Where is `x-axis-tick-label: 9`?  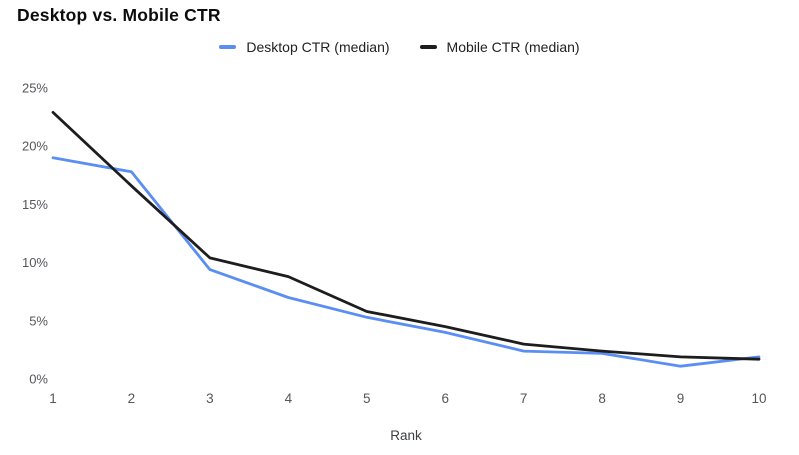 x-axis-tick-label: 9 is located at coordinates (681, 398).